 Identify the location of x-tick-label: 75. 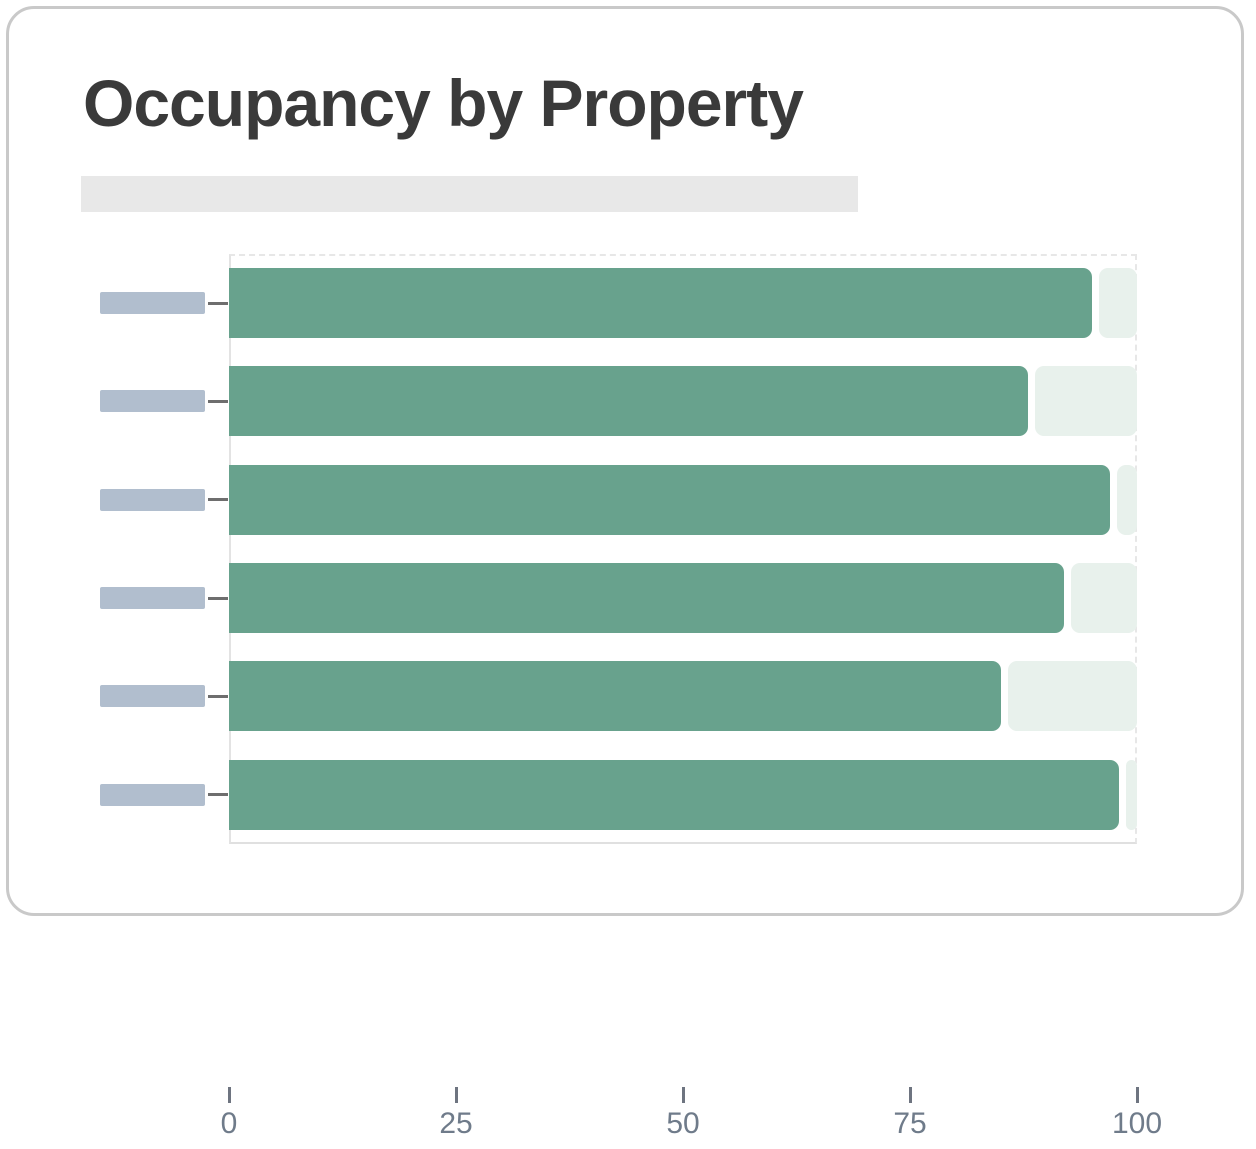
(910, 1123).